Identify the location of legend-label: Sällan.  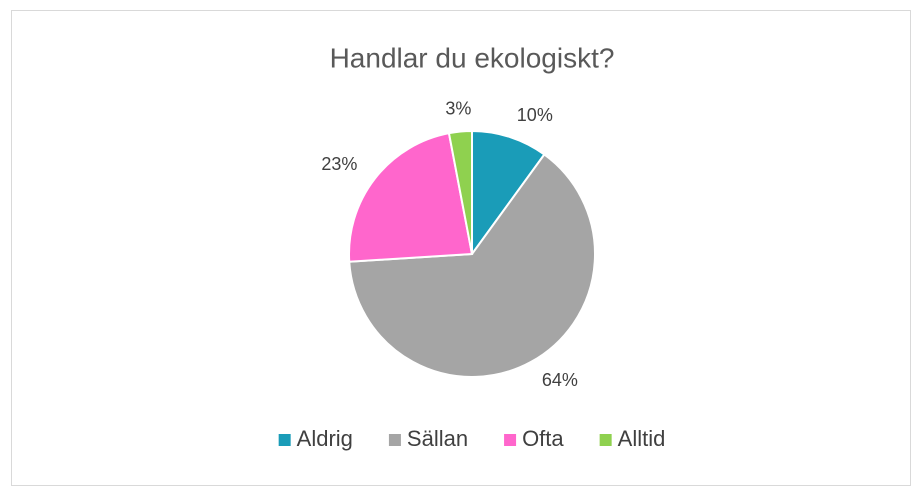
(437, 438).